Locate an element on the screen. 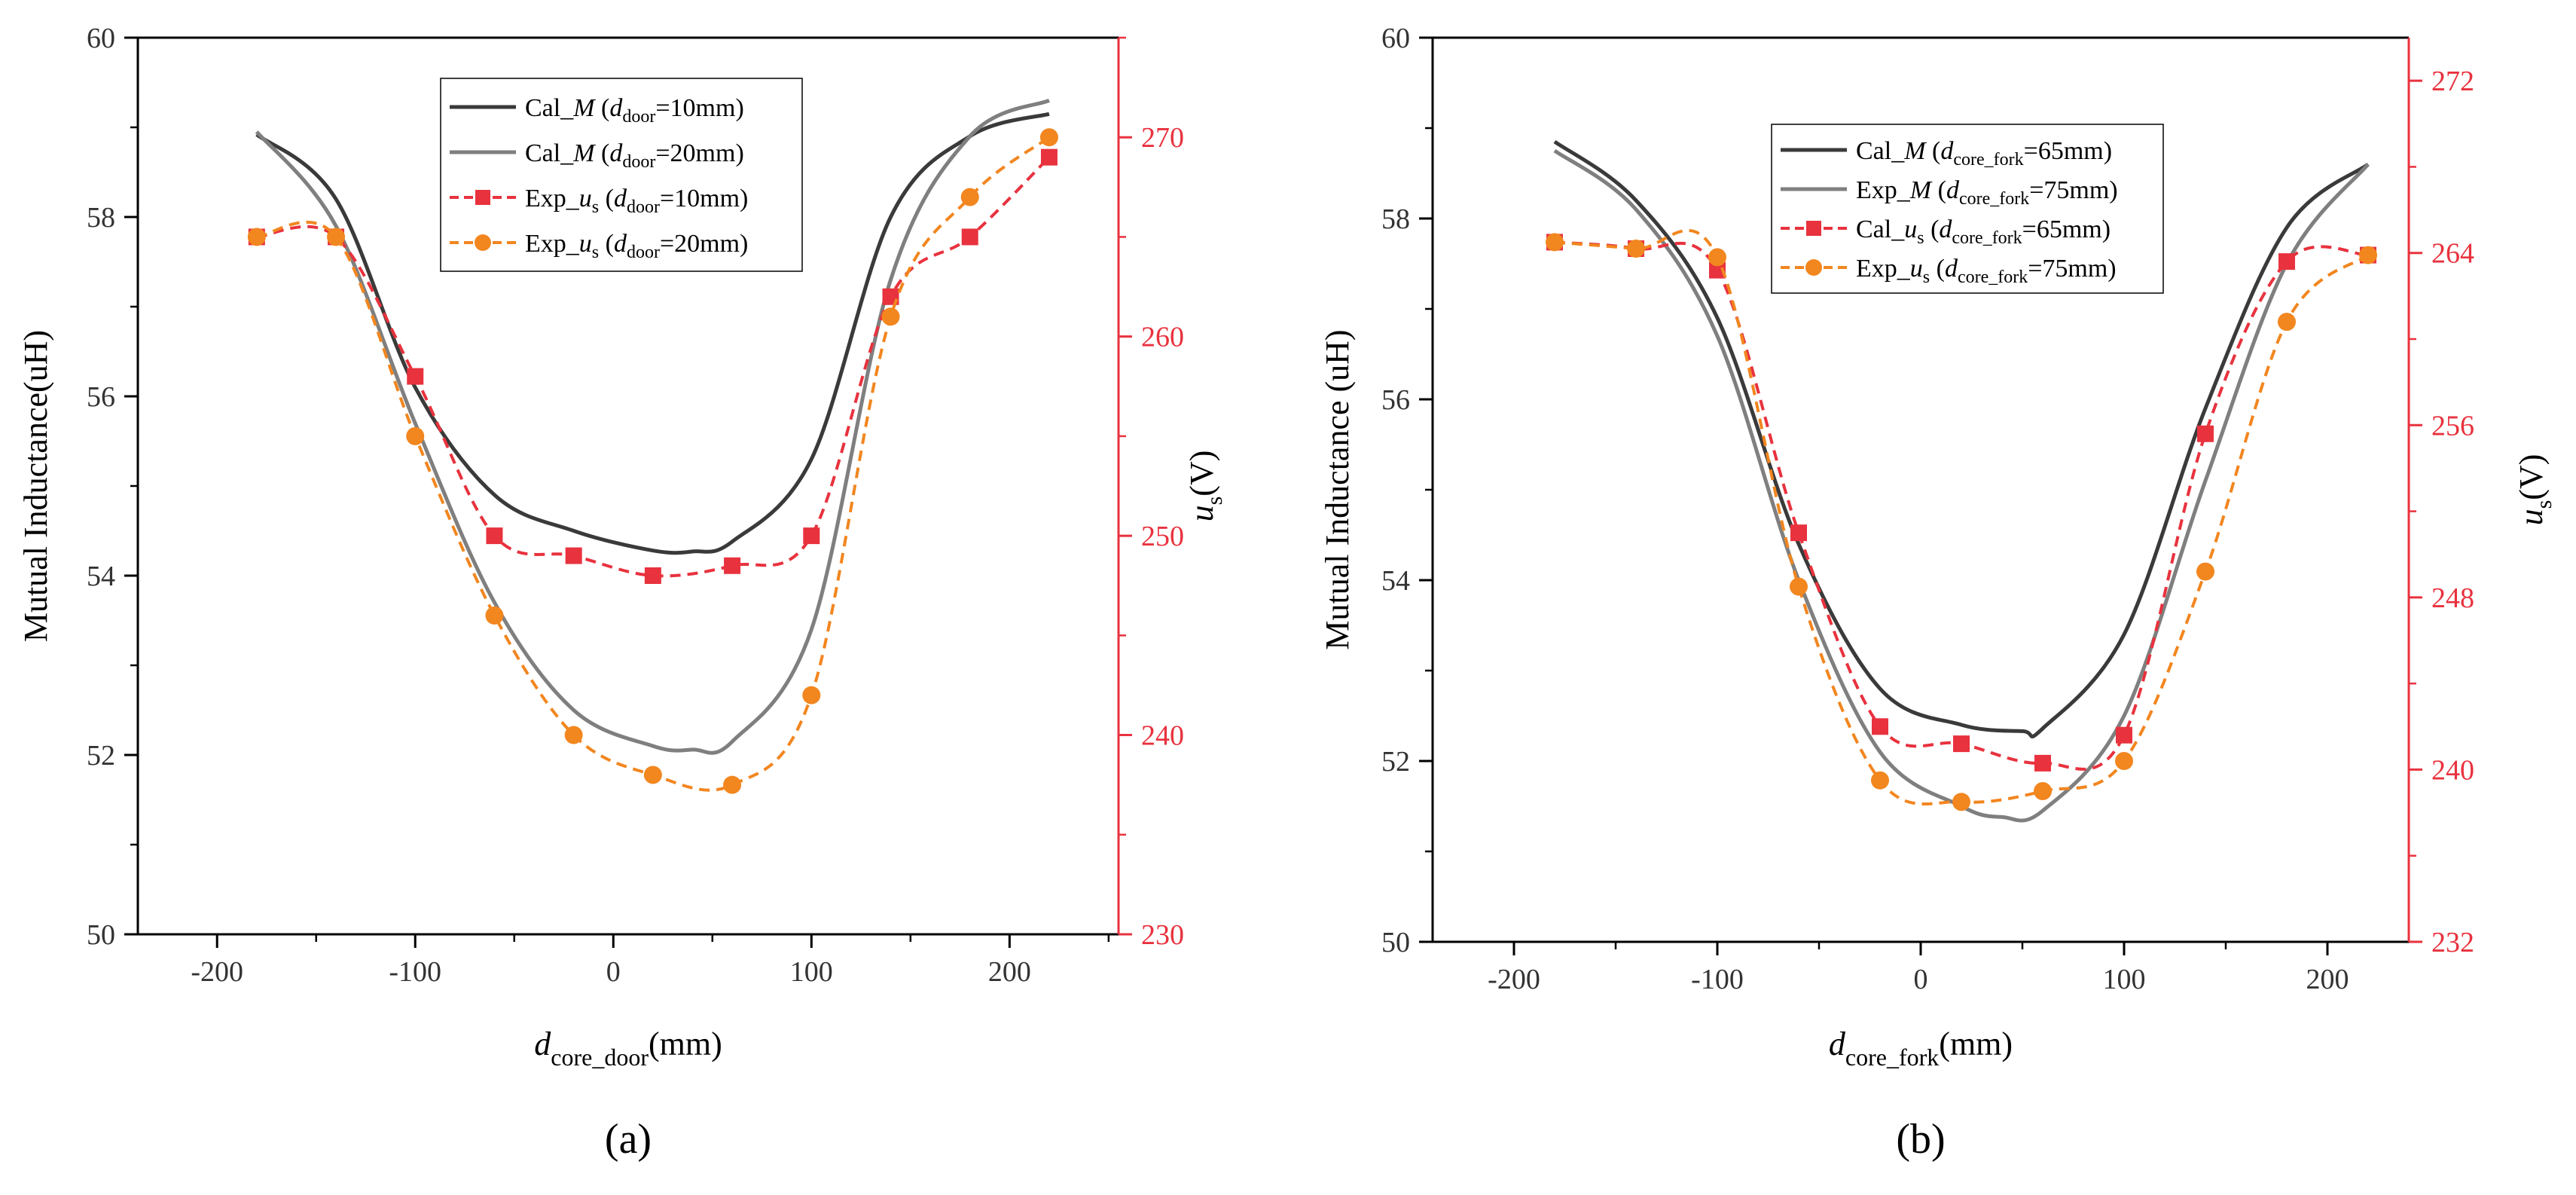 This screenshot has height=1195, width=2576. y-right-tick-label: 232 is located at coordinates (2453, 943).